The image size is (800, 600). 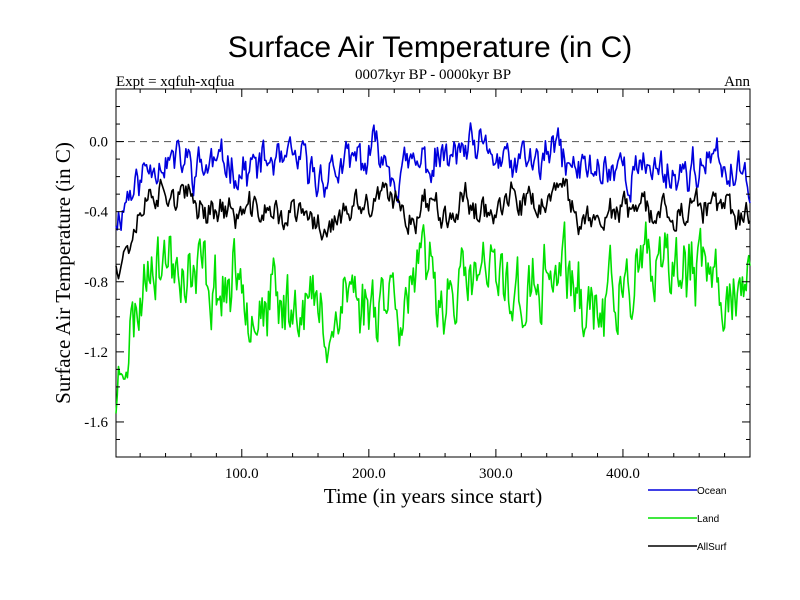 What do you see at coordinates (96, 213) in the screenshot?
I see `y-tick-label: -0.4` at bounding box center [96, 213].